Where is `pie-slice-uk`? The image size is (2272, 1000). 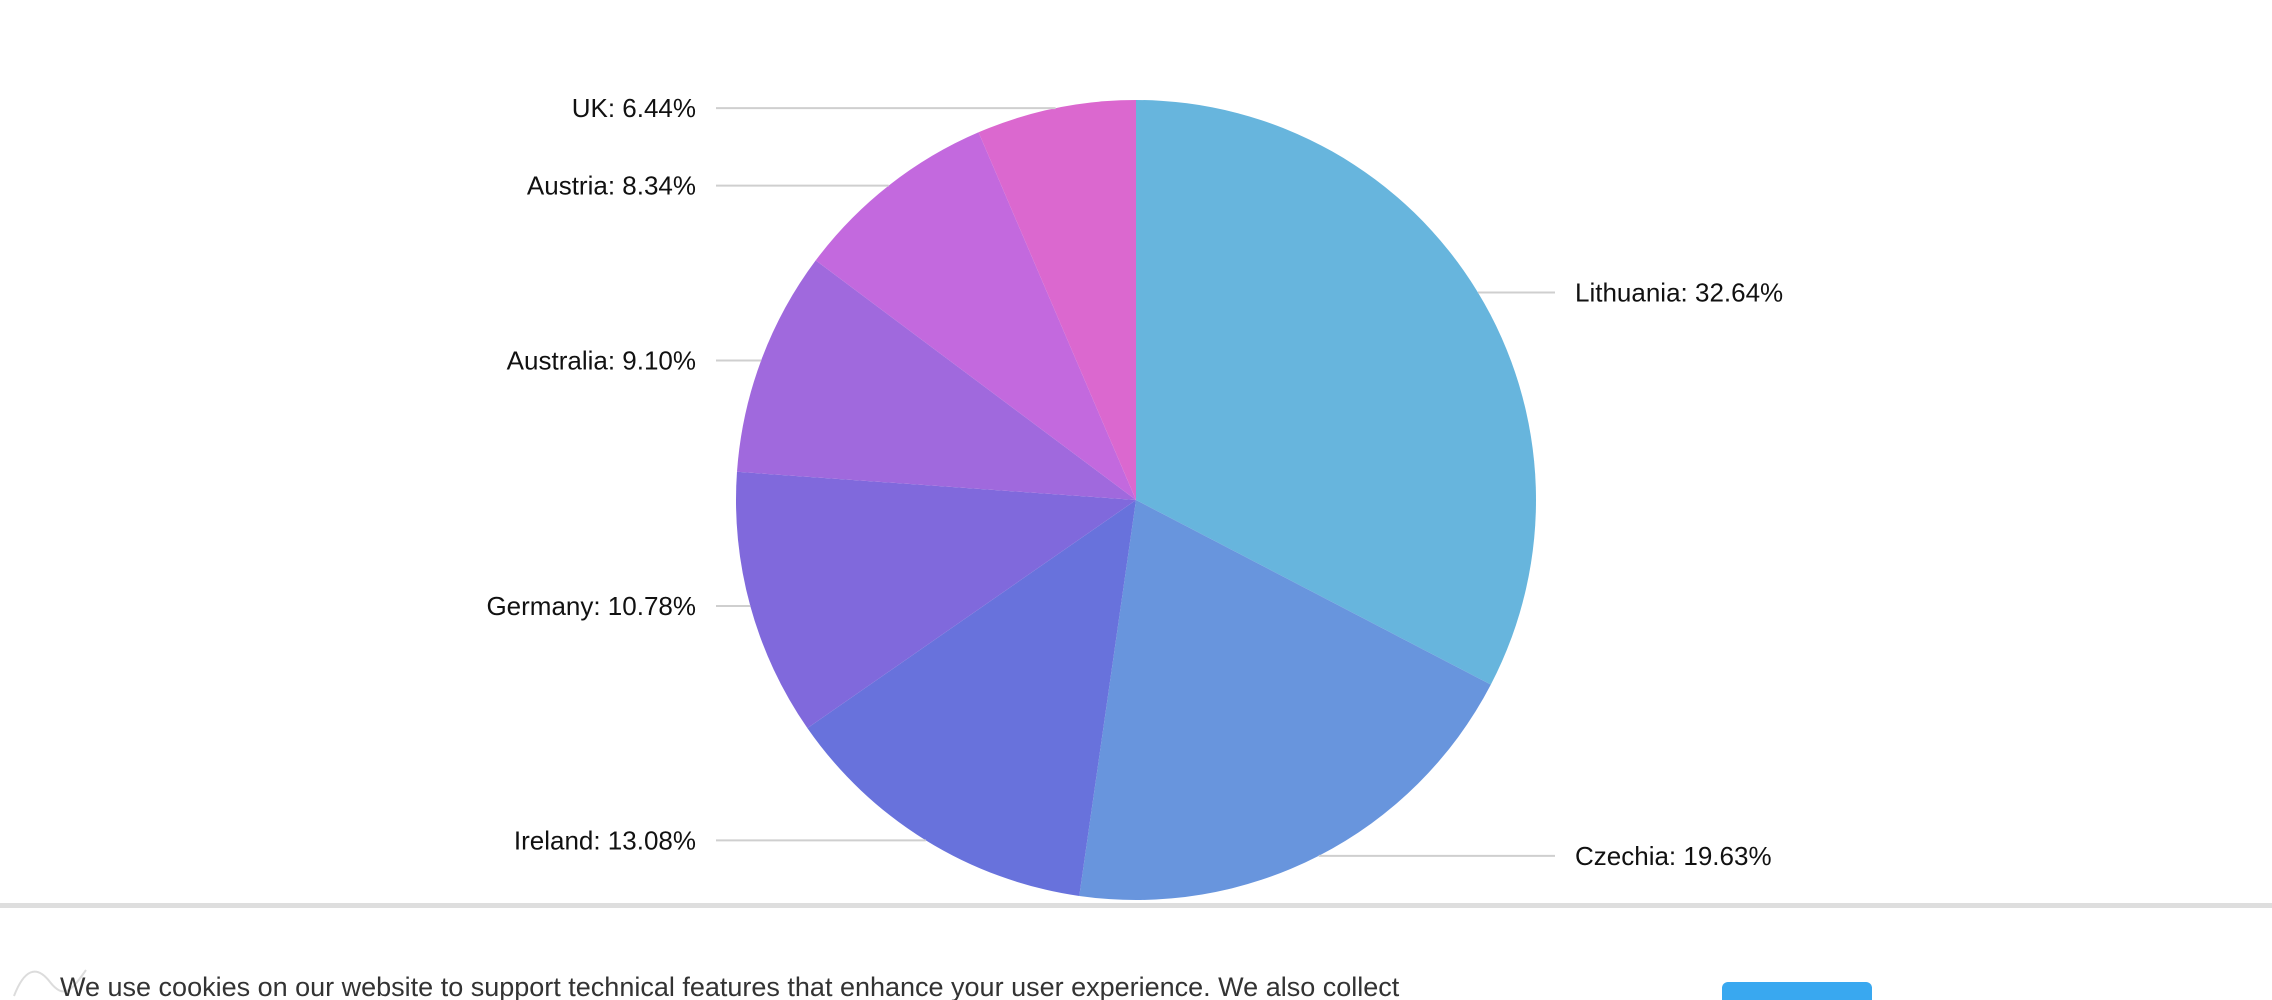
pie-slice-uk is located at coordinates (1057, 300).